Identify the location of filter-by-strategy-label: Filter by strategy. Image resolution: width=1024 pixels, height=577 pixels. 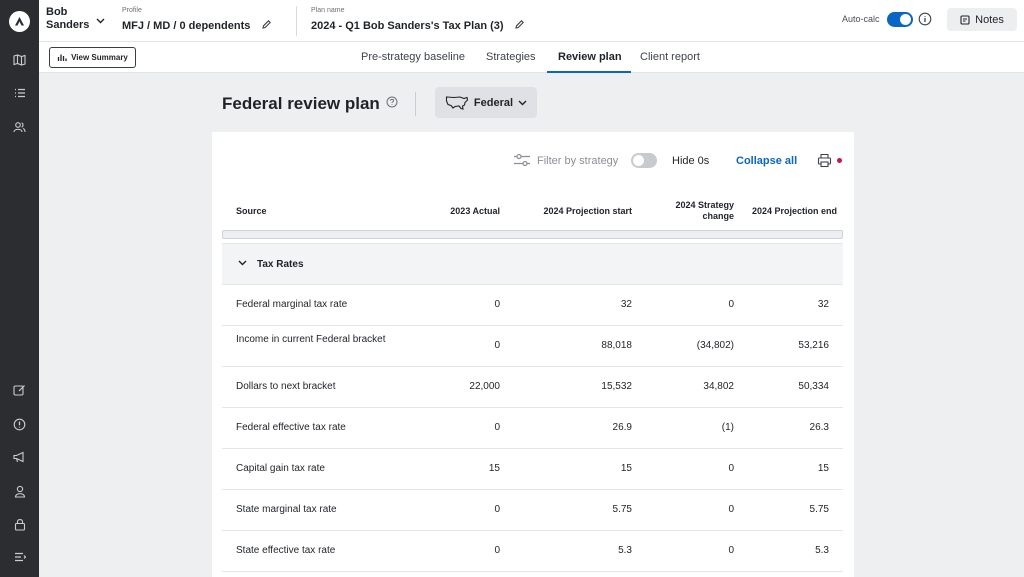
(578, 161).